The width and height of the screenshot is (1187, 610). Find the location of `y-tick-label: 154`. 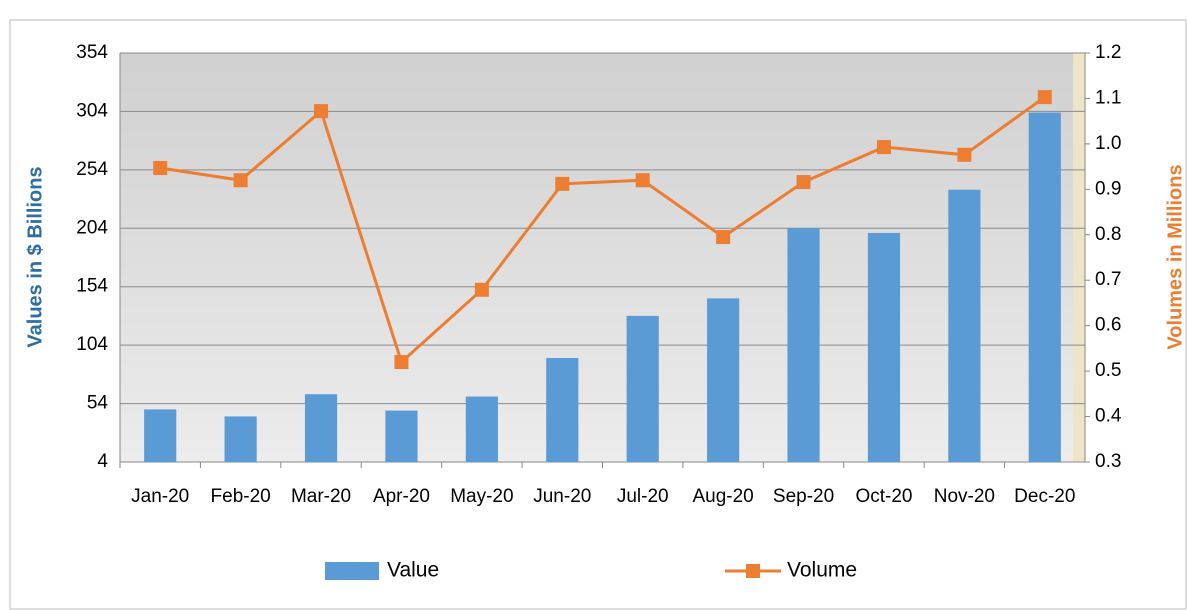

y-tick-label: 154 is located at coordinates (92, 286).